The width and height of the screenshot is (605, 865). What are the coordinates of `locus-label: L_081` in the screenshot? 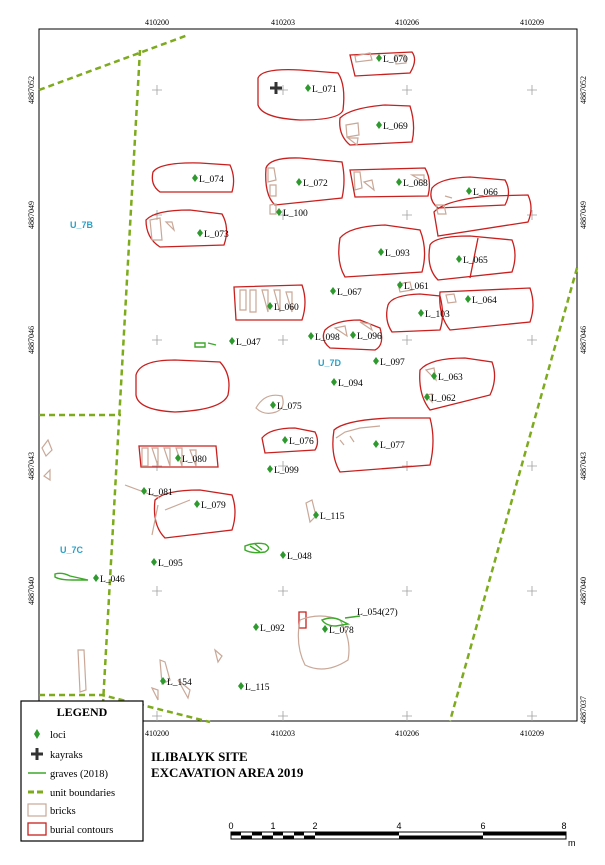 It's located at (160, 493).